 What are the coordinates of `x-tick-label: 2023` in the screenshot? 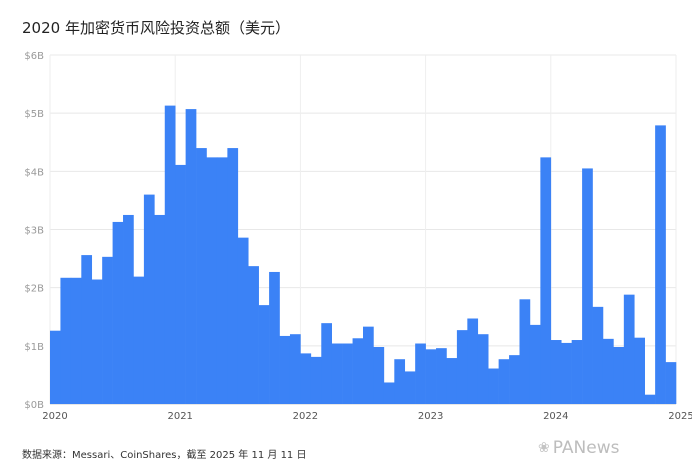 It's located at (430, 416).